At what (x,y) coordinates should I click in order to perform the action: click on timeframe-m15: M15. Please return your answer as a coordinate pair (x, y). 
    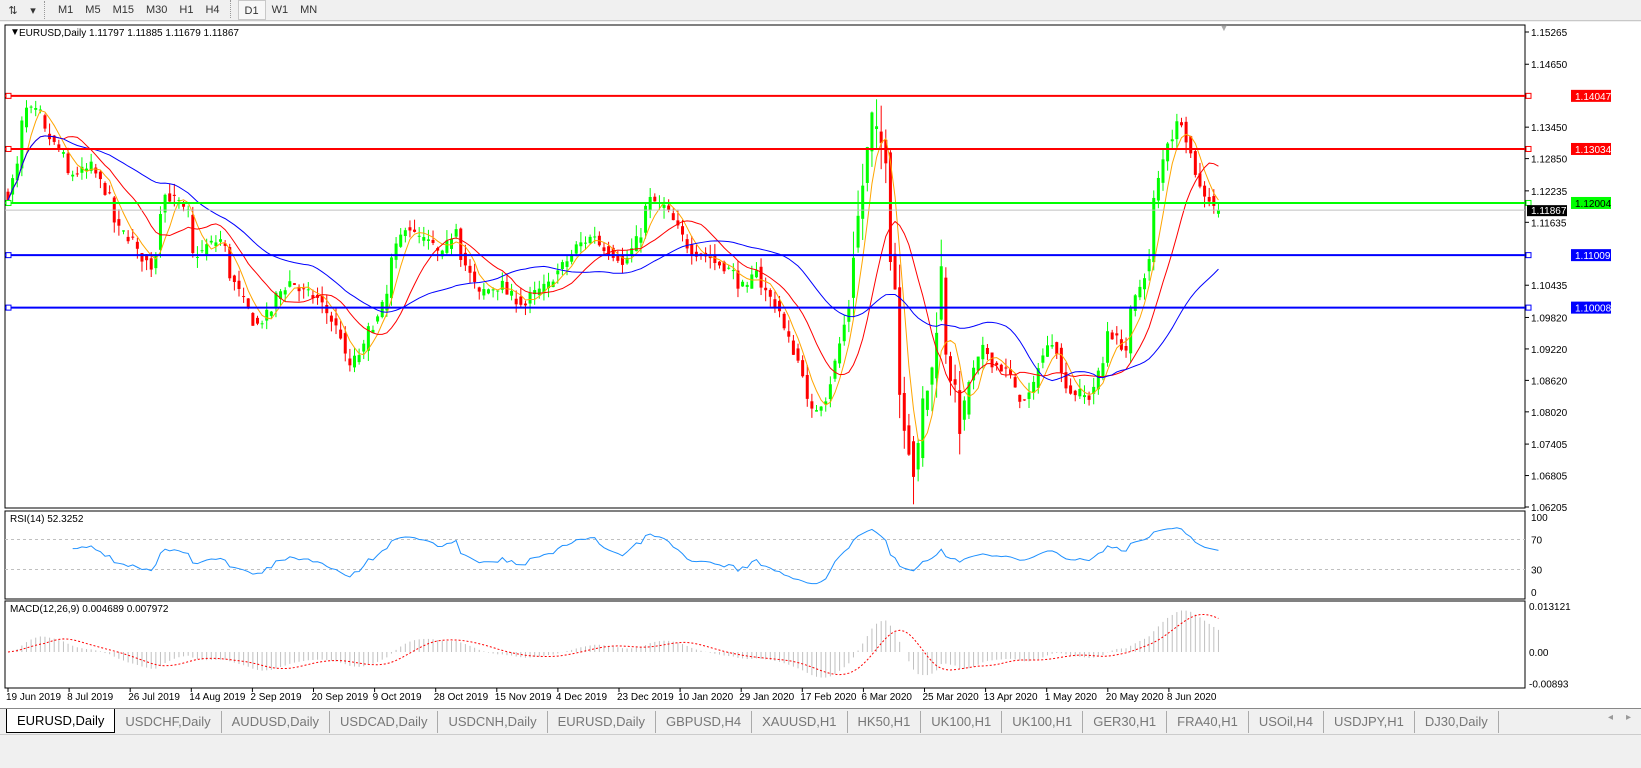
    Looking at the image, I should click on (123, 10).